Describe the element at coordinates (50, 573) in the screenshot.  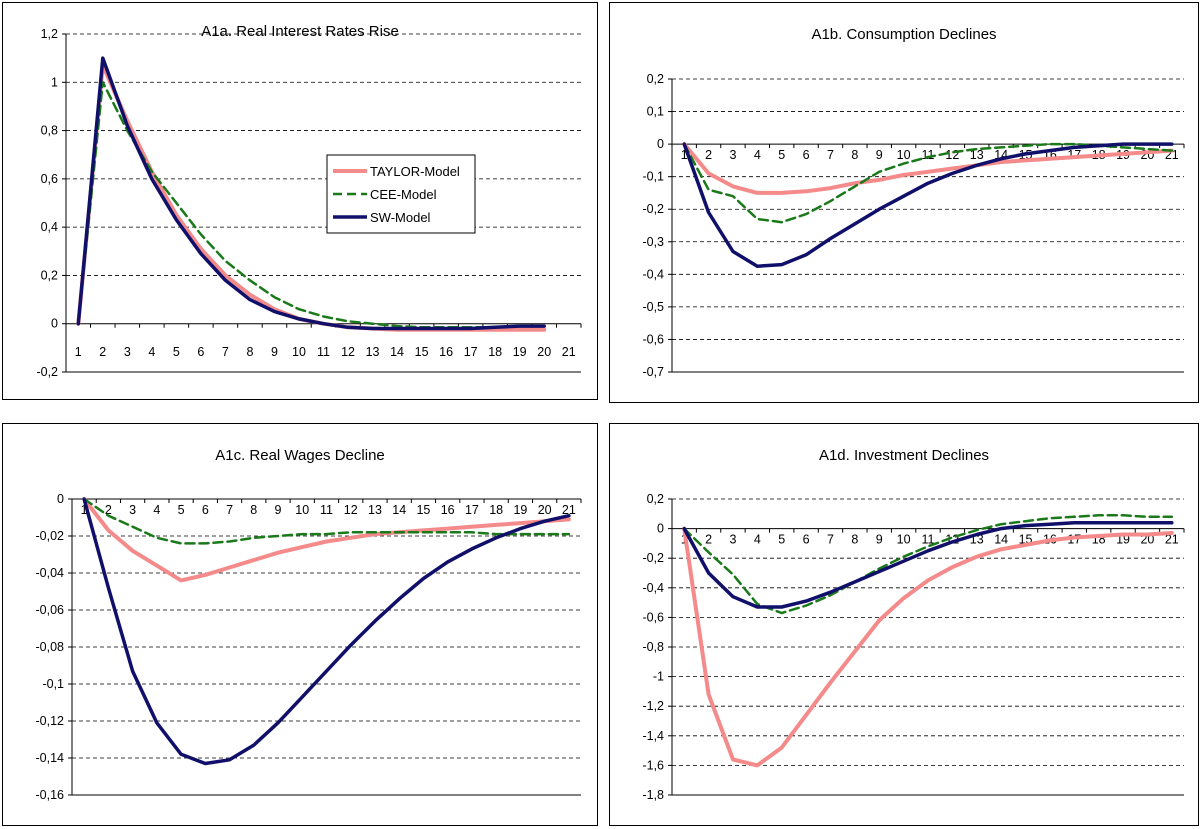
I see `y-tick-label: -0,04` at that location.